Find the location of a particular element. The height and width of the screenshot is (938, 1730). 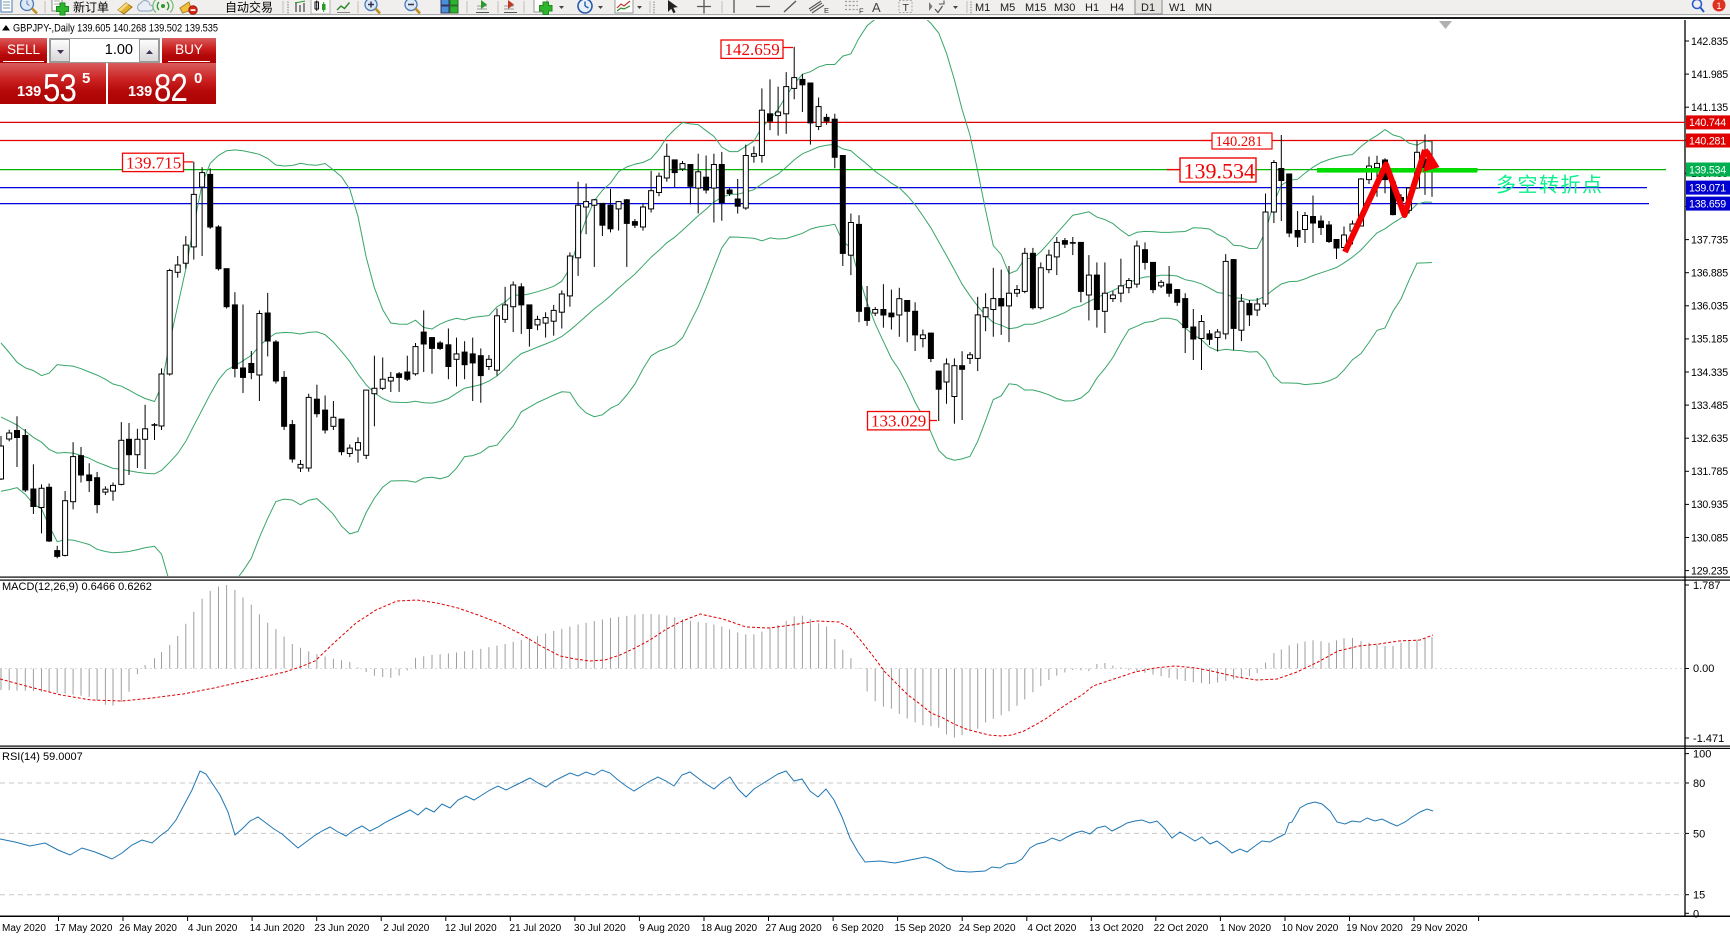

svg-text: H1 is located at coordinates (1092, 8).